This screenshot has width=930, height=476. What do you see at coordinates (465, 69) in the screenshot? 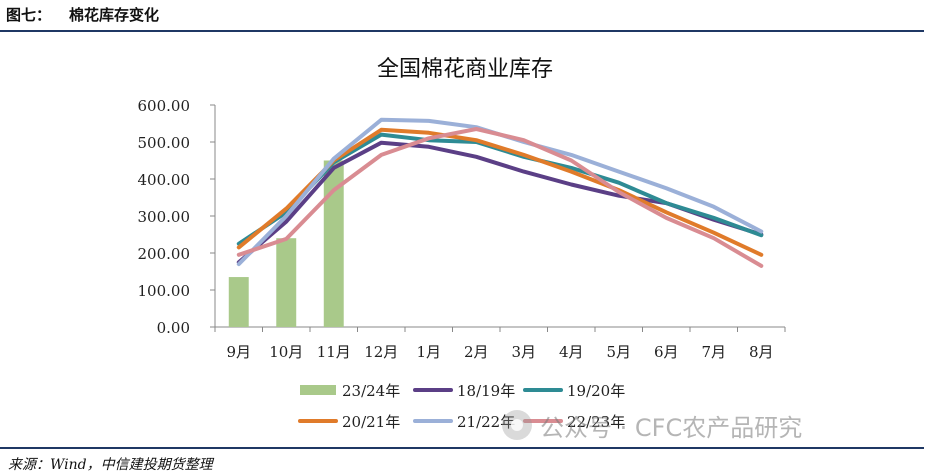
I see `chart-title: 全国棉花商业库存` at bounding box center [465, 69].